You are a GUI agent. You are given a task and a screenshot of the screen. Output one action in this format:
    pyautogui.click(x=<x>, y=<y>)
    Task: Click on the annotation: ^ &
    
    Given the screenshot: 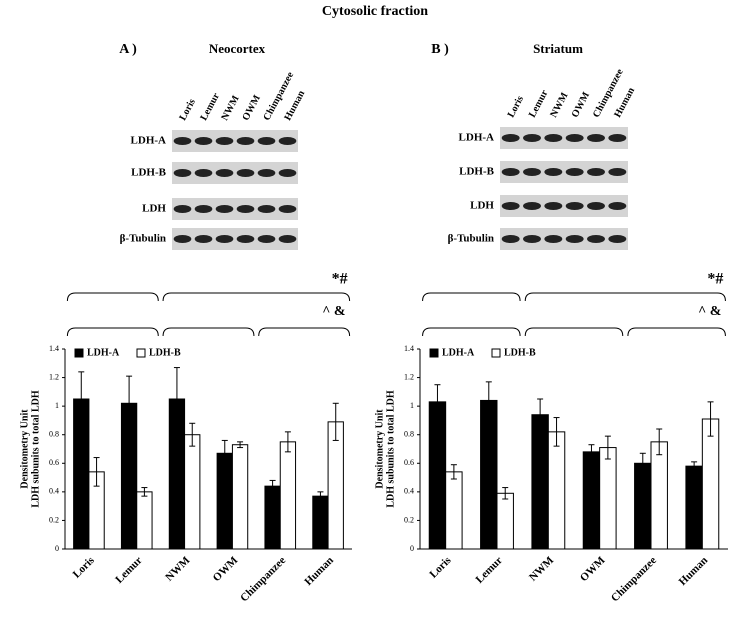 What is the action you would take?
    pyautogui.click(x=709, y=311)
    